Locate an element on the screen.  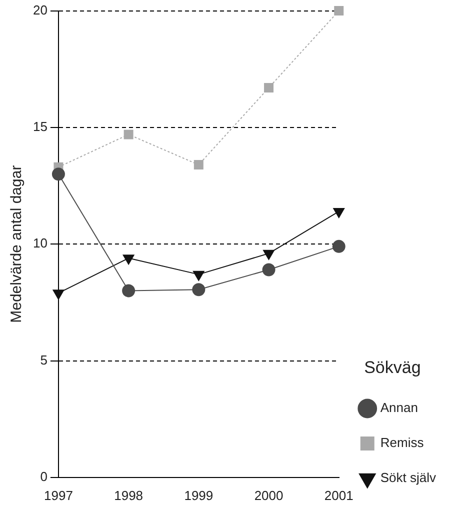
y-tick-label: 0 is located at coordinates (44, 476).